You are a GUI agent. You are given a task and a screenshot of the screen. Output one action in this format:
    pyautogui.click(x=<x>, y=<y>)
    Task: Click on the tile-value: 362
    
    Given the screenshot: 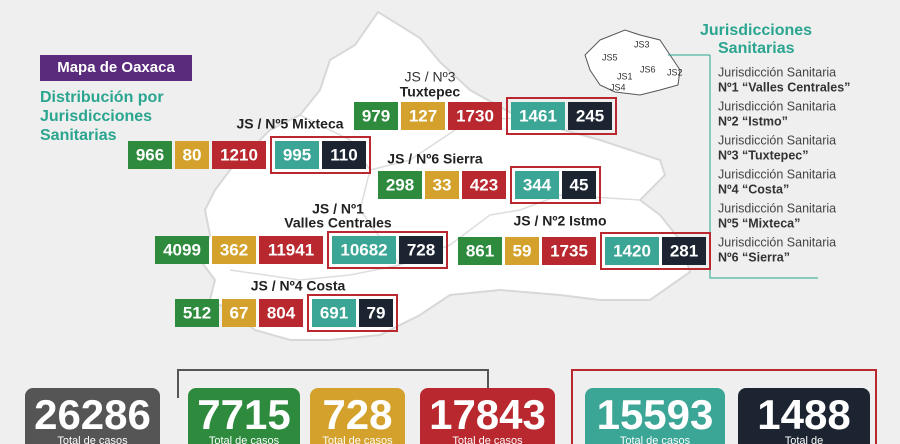 What is the action you would take?
    pyautogui.click(x=234, y=249)
    